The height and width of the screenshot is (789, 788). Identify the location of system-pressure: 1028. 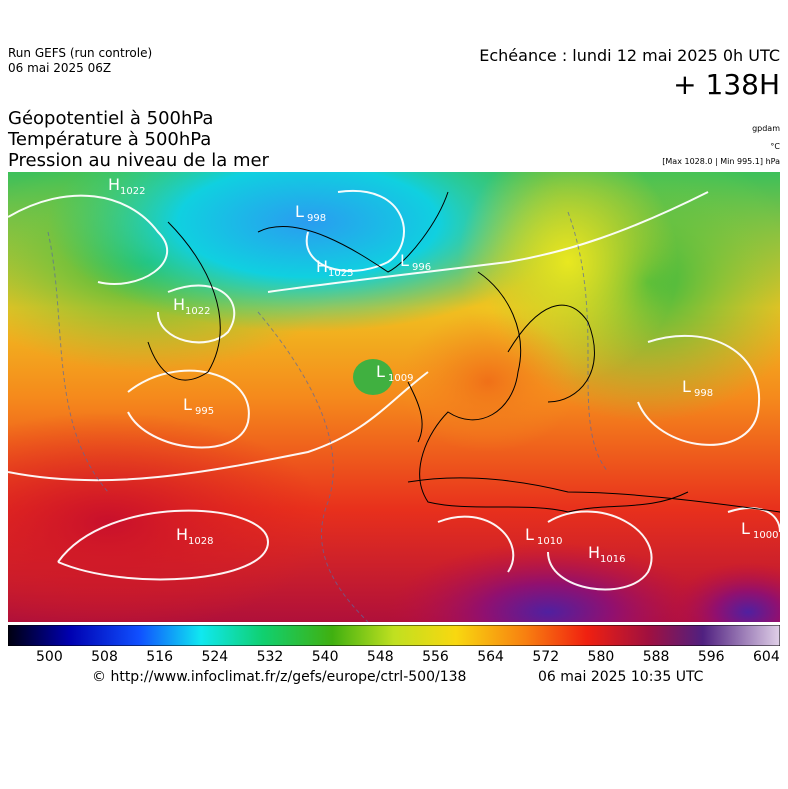
(200, 541).